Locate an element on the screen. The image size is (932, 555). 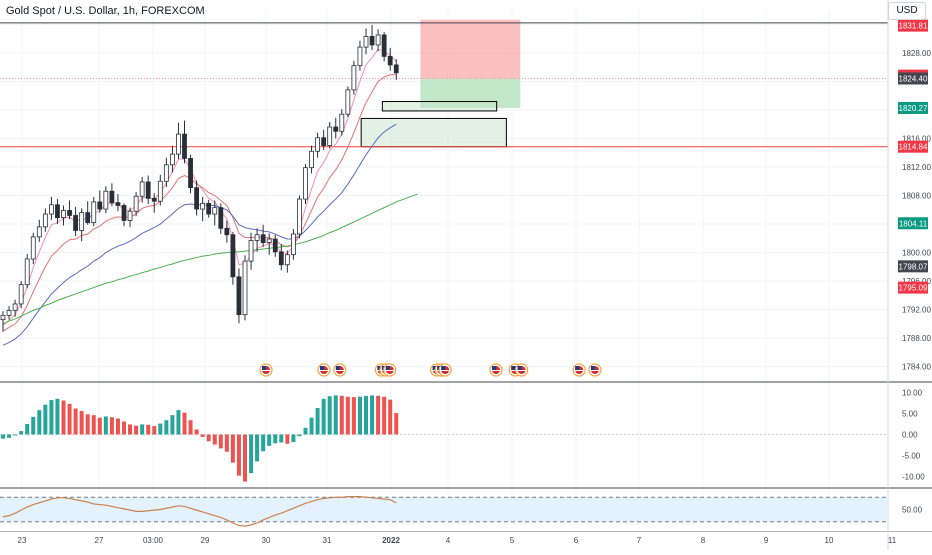
moving-average-line is located at coordinates (210, 259).